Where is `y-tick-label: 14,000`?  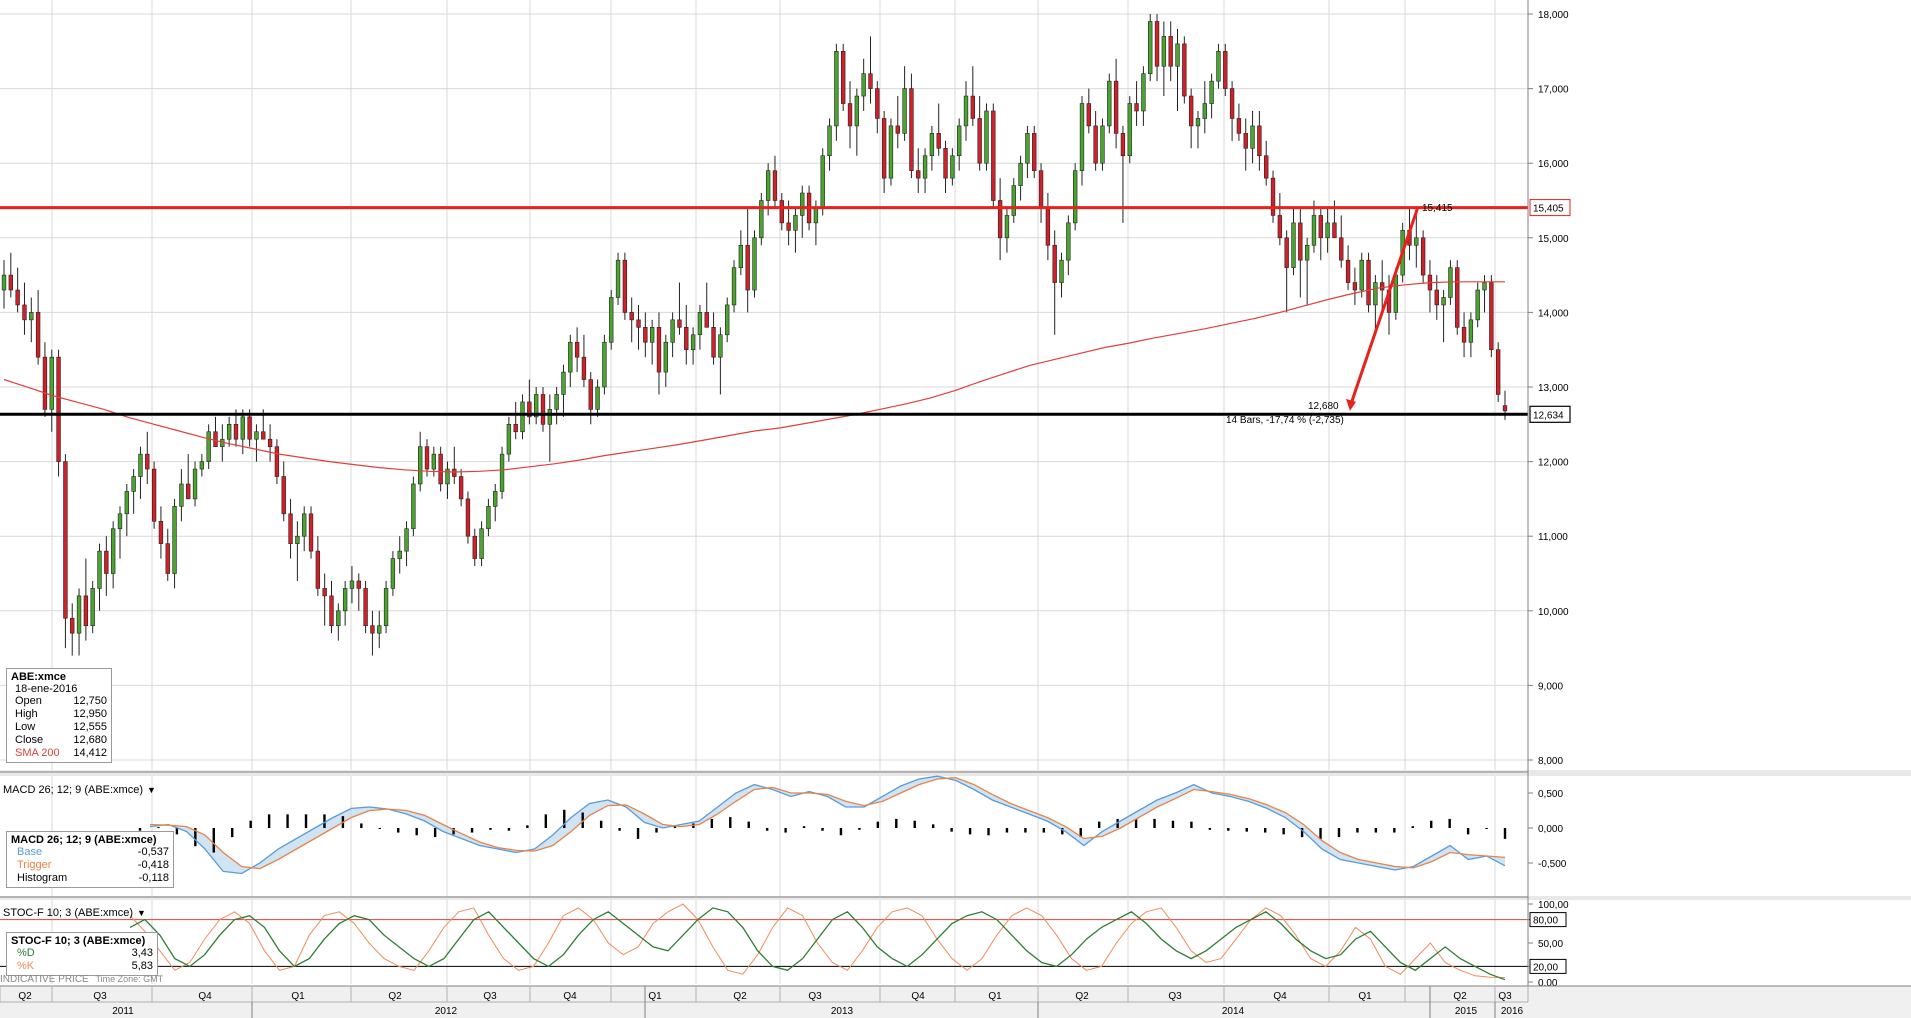
y-tick-label: 14,000 is located at coordinates (1553, 313).